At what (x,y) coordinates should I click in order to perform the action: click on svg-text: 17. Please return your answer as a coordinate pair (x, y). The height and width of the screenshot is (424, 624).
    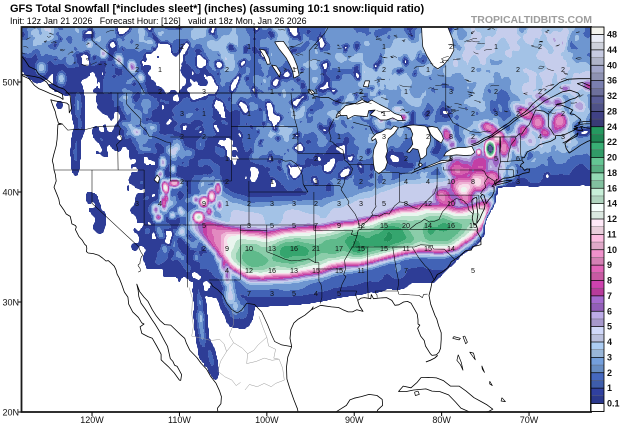
    Looking at the image, I should click on (339, 248).